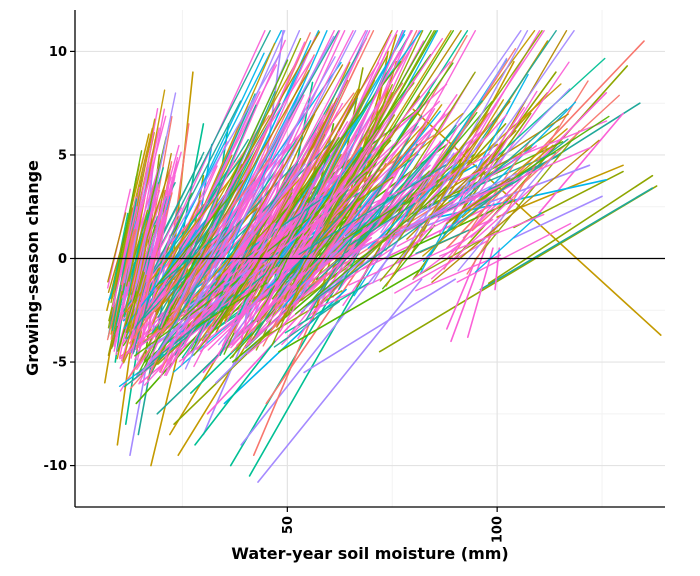 Image resolution: width=700 pixels, height=576 pixels. Describe the element at coordinates (56, 466) in the screenshot. I see `y-tick-label: -10` at that location.